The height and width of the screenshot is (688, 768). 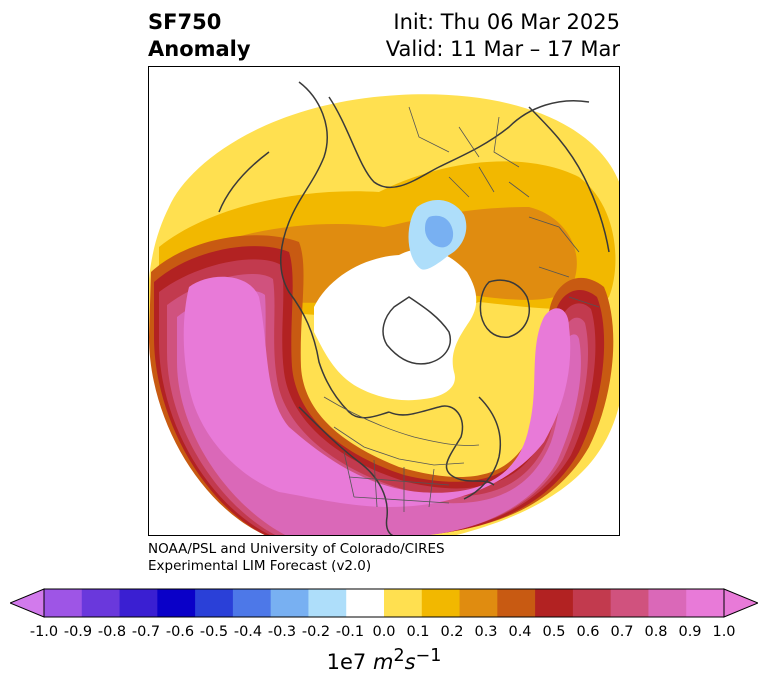 What do you see at coordinates (180, 632) in the screenshot?
I see `colorbar-tick-label: -0.6` at bounding box center [180, 632].